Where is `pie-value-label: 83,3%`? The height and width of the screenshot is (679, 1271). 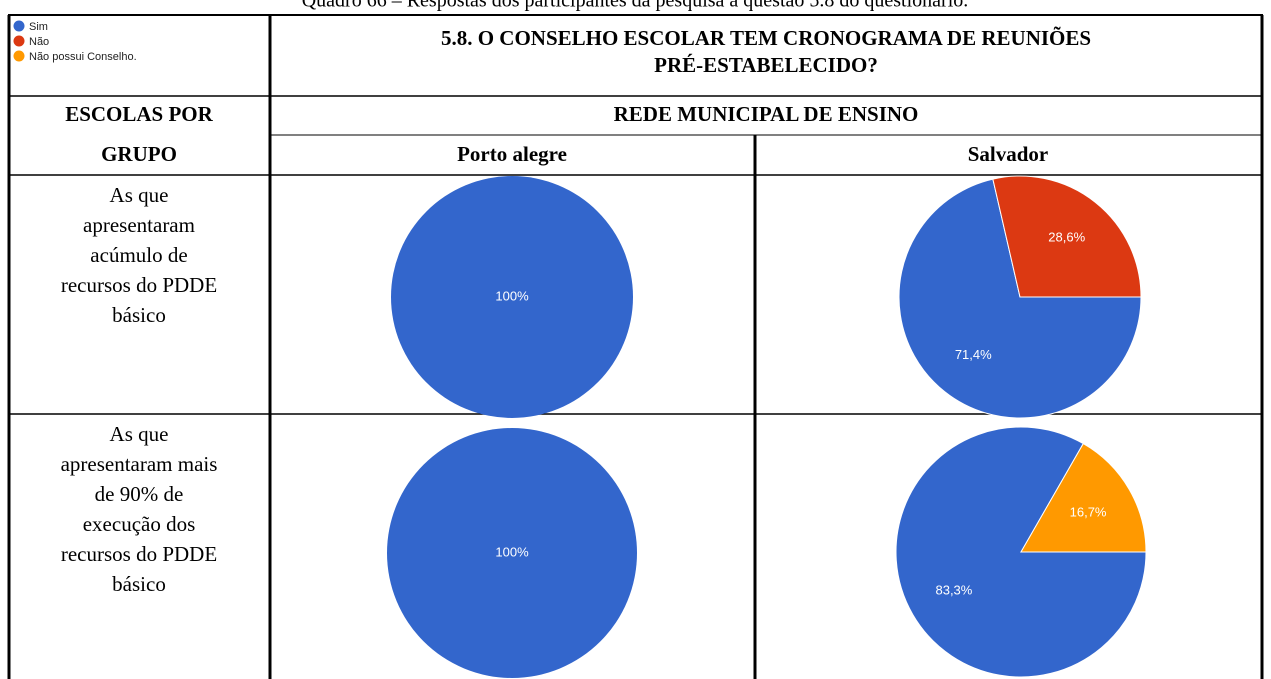 pie-value-label: 83,3% is located at coordinates (953, 589).